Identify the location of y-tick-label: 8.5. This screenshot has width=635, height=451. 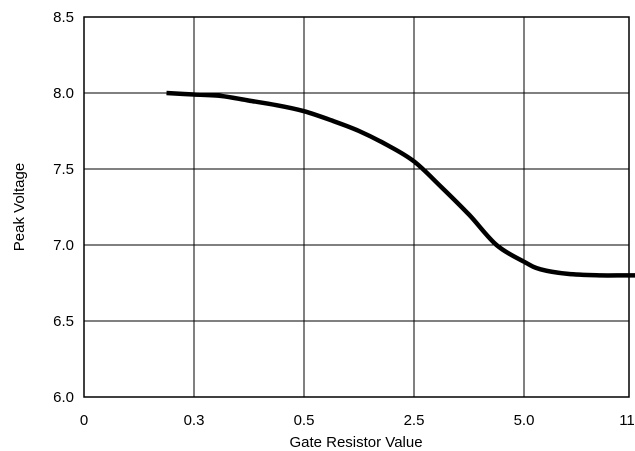
(63, 17).